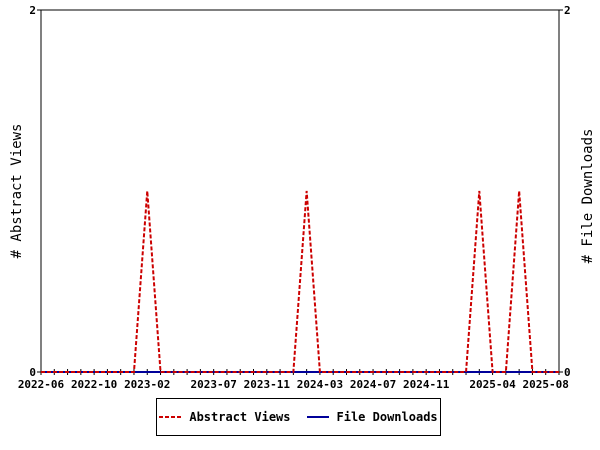  I want to click on legend: Abstract Views File Downloads, so click(298, 417).